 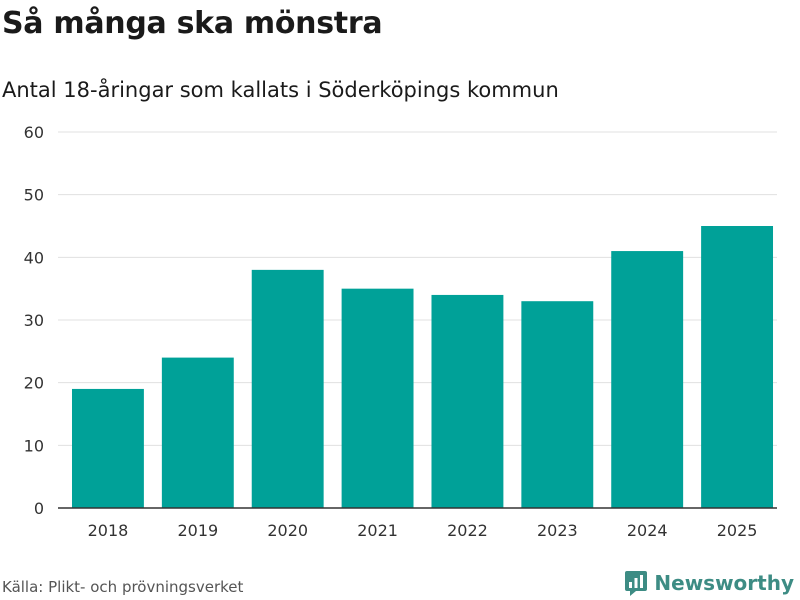 I want to click on y-axis-labels: 0 10 20 30 40 50 60, so click(x=34, y=320).